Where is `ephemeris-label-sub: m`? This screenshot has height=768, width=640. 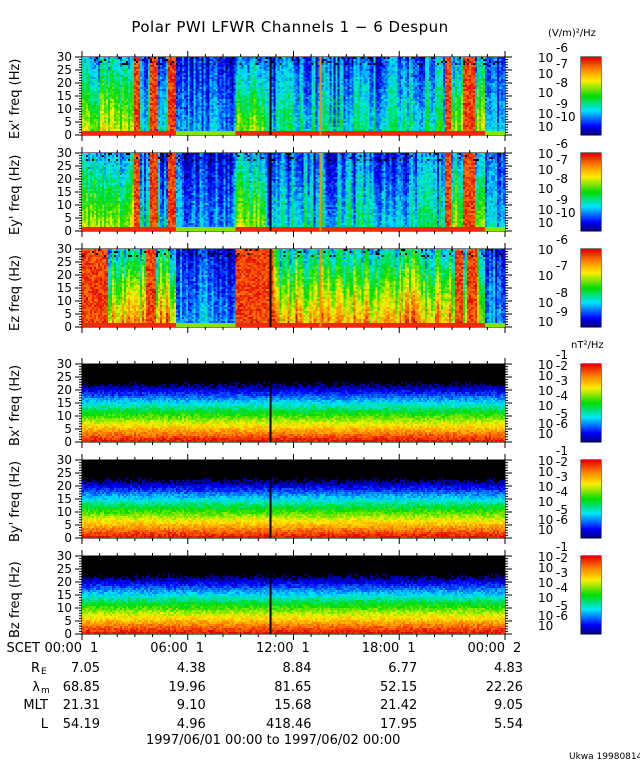 ephemeris-label-sub: m is located at coordinates (45, 690).